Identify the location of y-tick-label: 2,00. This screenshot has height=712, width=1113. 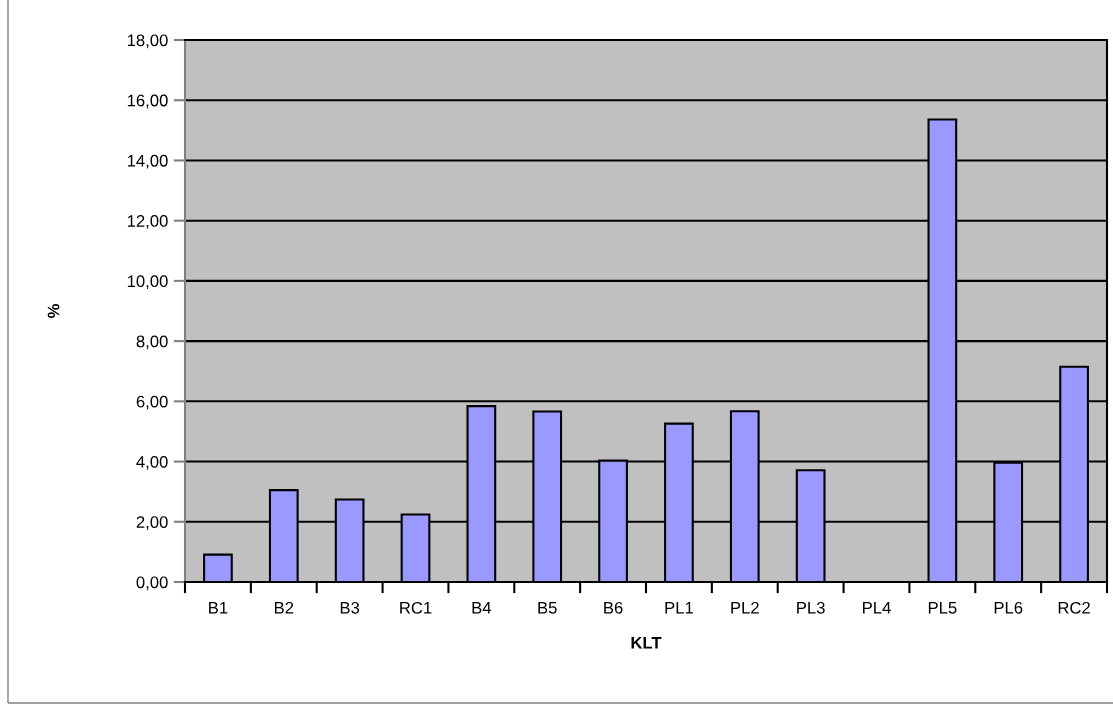
(152, 523).